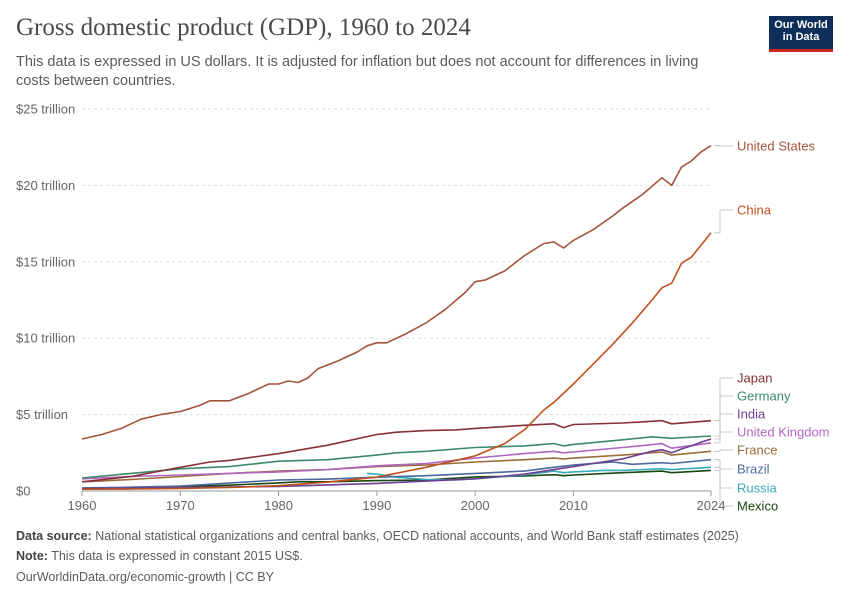  I want to click on series-label-japan: Japan, so click(754, 378).